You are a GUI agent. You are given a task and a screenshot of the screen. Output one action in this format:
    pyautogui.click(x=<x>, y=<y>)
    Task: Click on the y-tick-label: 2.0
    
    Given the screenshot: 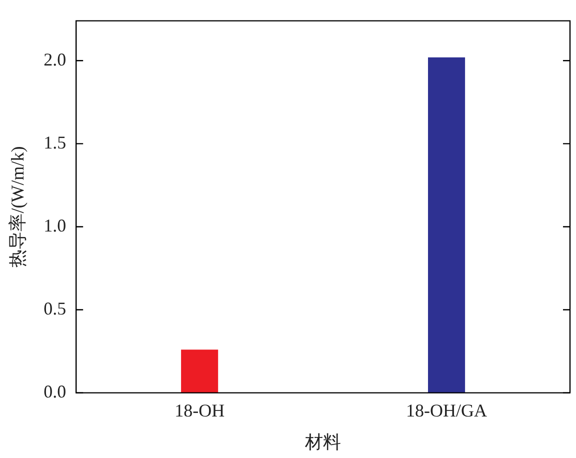 What is the action you would take?
    pyautogui.click(x=55, y=59)
    